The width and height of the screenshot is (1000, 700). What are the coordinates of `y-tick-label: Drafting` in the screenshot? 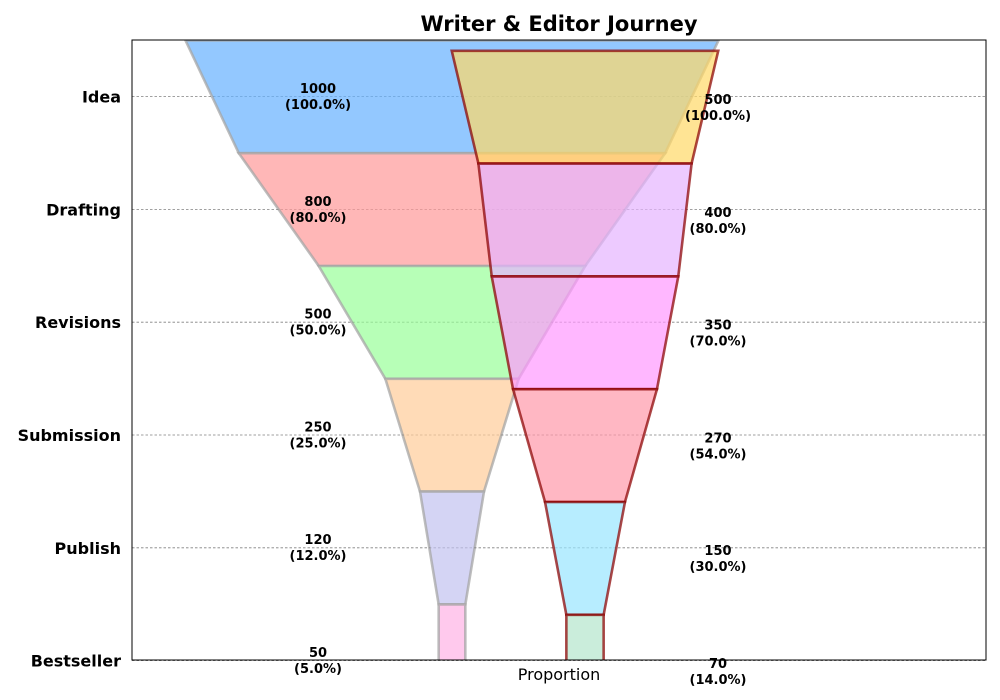 It's located at (83, 209).